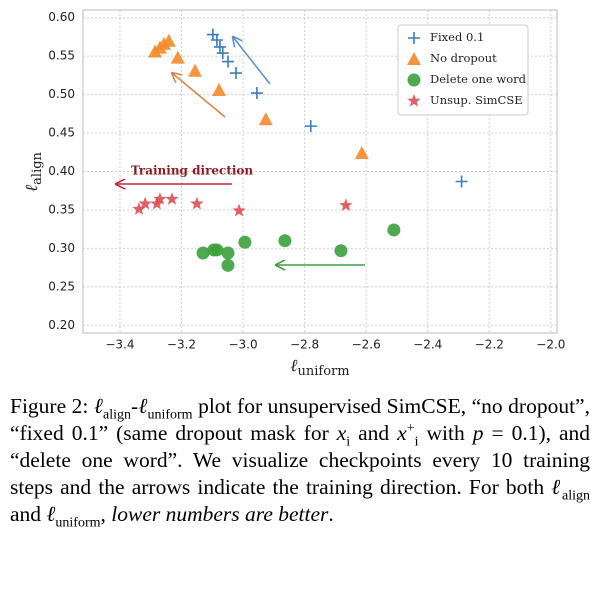  Describe the element at coordinates (61, 17) in the screenshot. I see `y-tick-label: 0.60` at that location.